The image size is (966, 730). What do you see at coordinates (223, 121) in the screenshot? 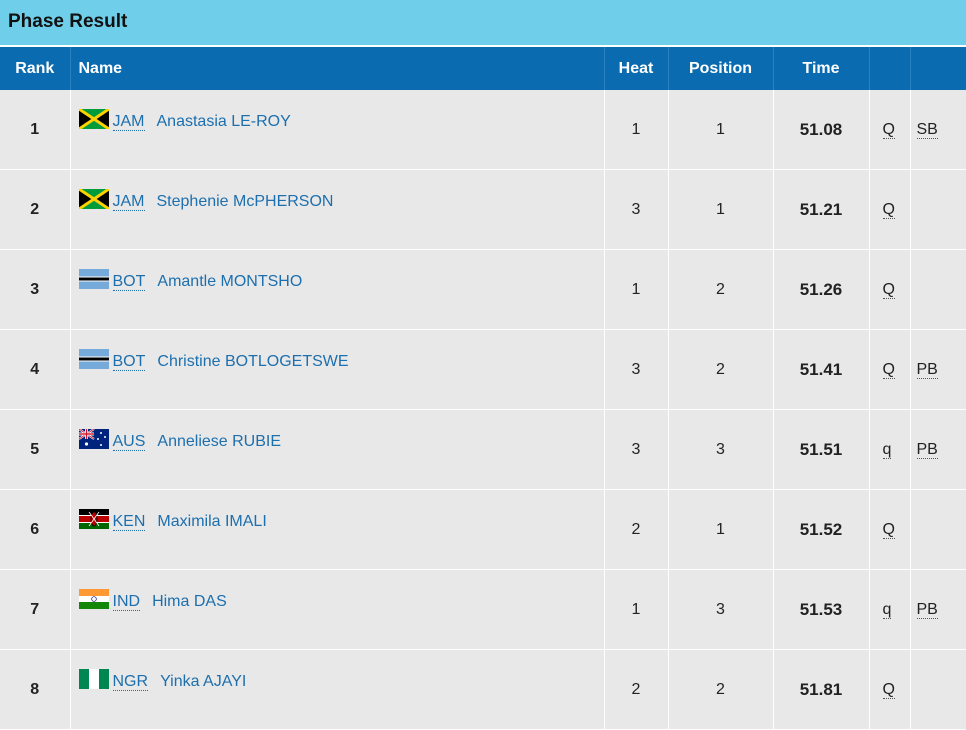
I see `athlete-name-link: Anastasia LE-ROY` at bounding box center [223, 121].